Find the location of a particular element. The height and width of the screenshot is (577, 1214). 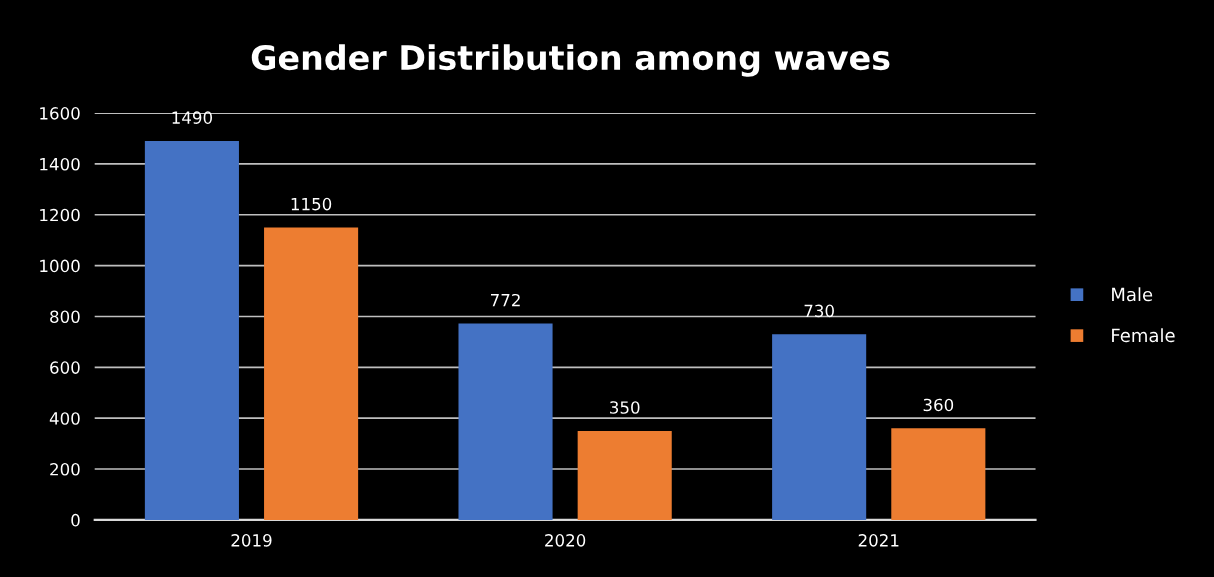

data-label: 1490 is located at coordinates (192, 117).